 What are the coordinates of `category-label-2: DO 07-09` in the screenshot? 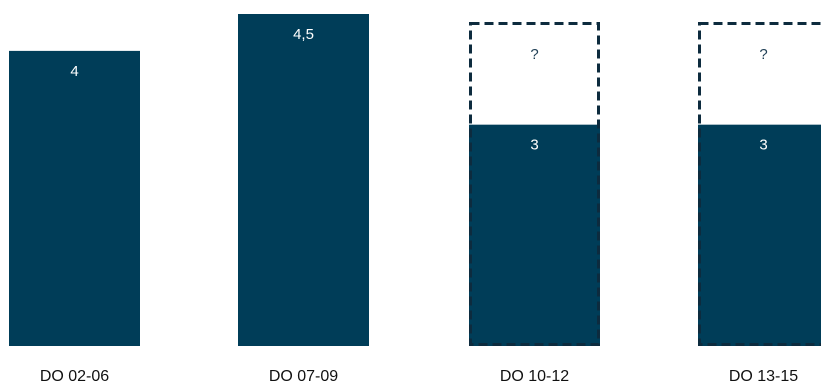 It's located at (303, 375).